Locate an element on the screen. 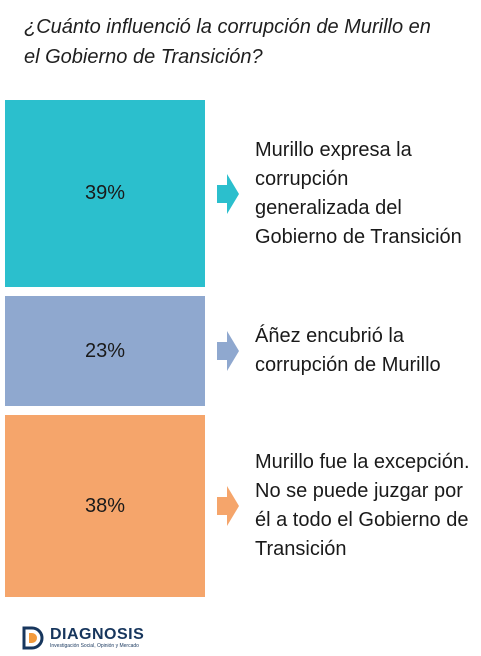 This screenshot has height=656, width=481. category-label-line: Transición is located at coordinates (301, 549).